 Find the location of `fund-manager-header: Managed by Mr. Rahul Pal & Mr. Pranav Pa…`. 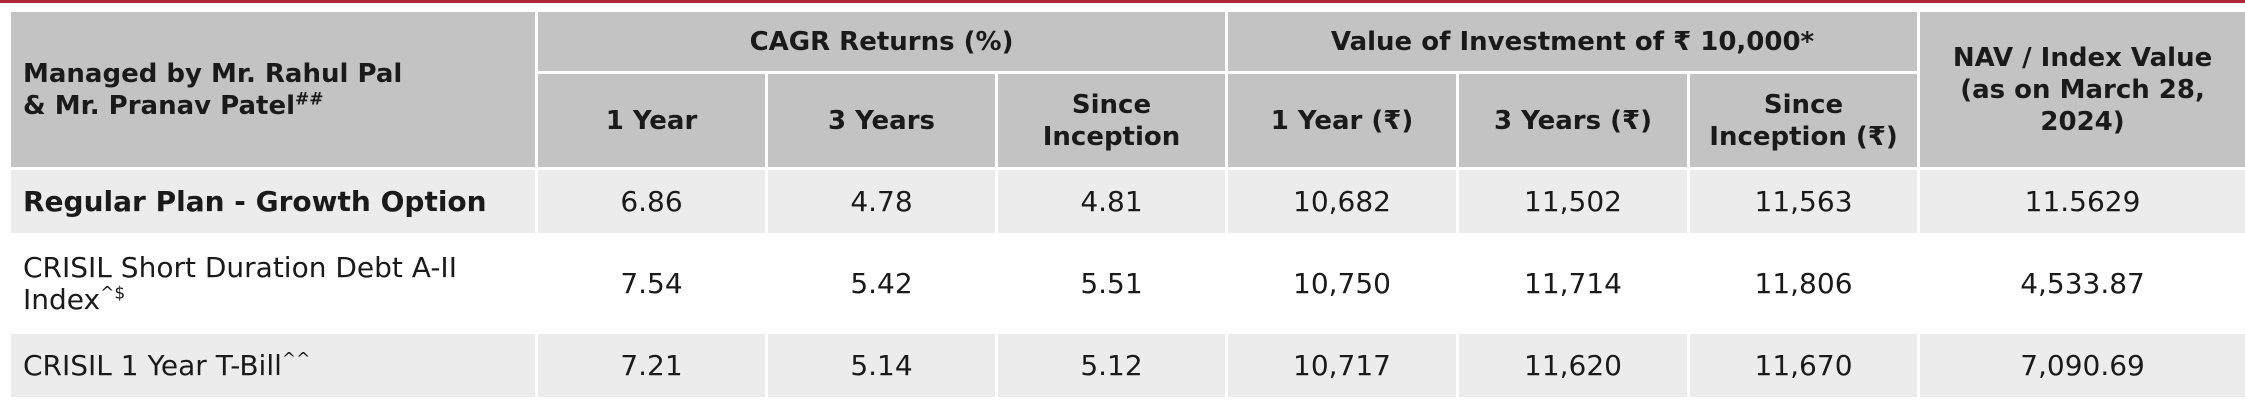

fund-manager-header: Managed by Mr. Rahul Pal & Mr. Pranav Pa… is located at coordinates (273, 89).